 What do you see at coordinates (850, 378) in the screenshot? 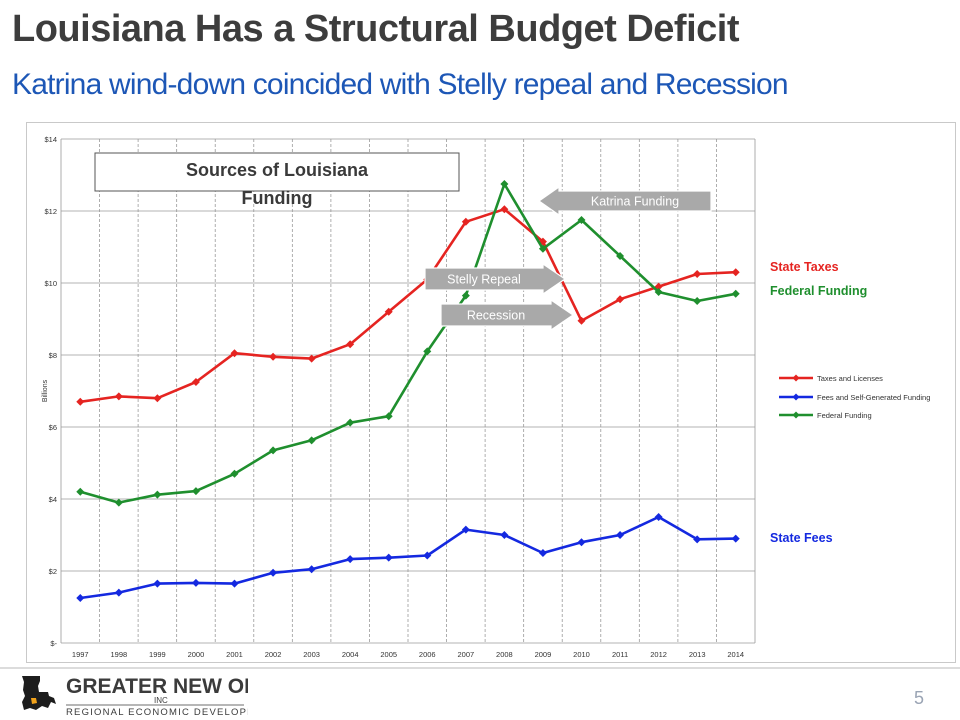
I see `legend-label: Taxes and Licenses` at bounding box center [850, 378].